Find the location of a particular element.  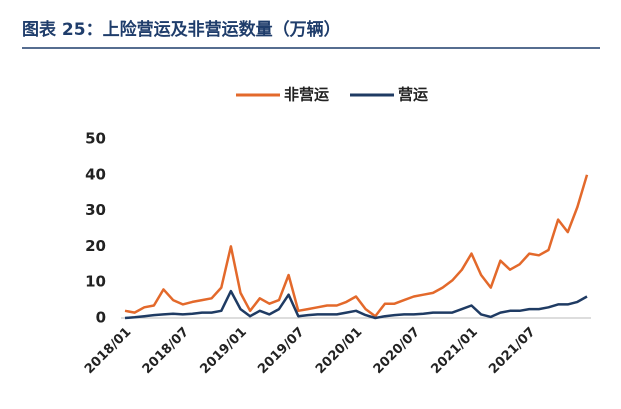

legend-label: 非营运 is located at coordinates (306, 95).